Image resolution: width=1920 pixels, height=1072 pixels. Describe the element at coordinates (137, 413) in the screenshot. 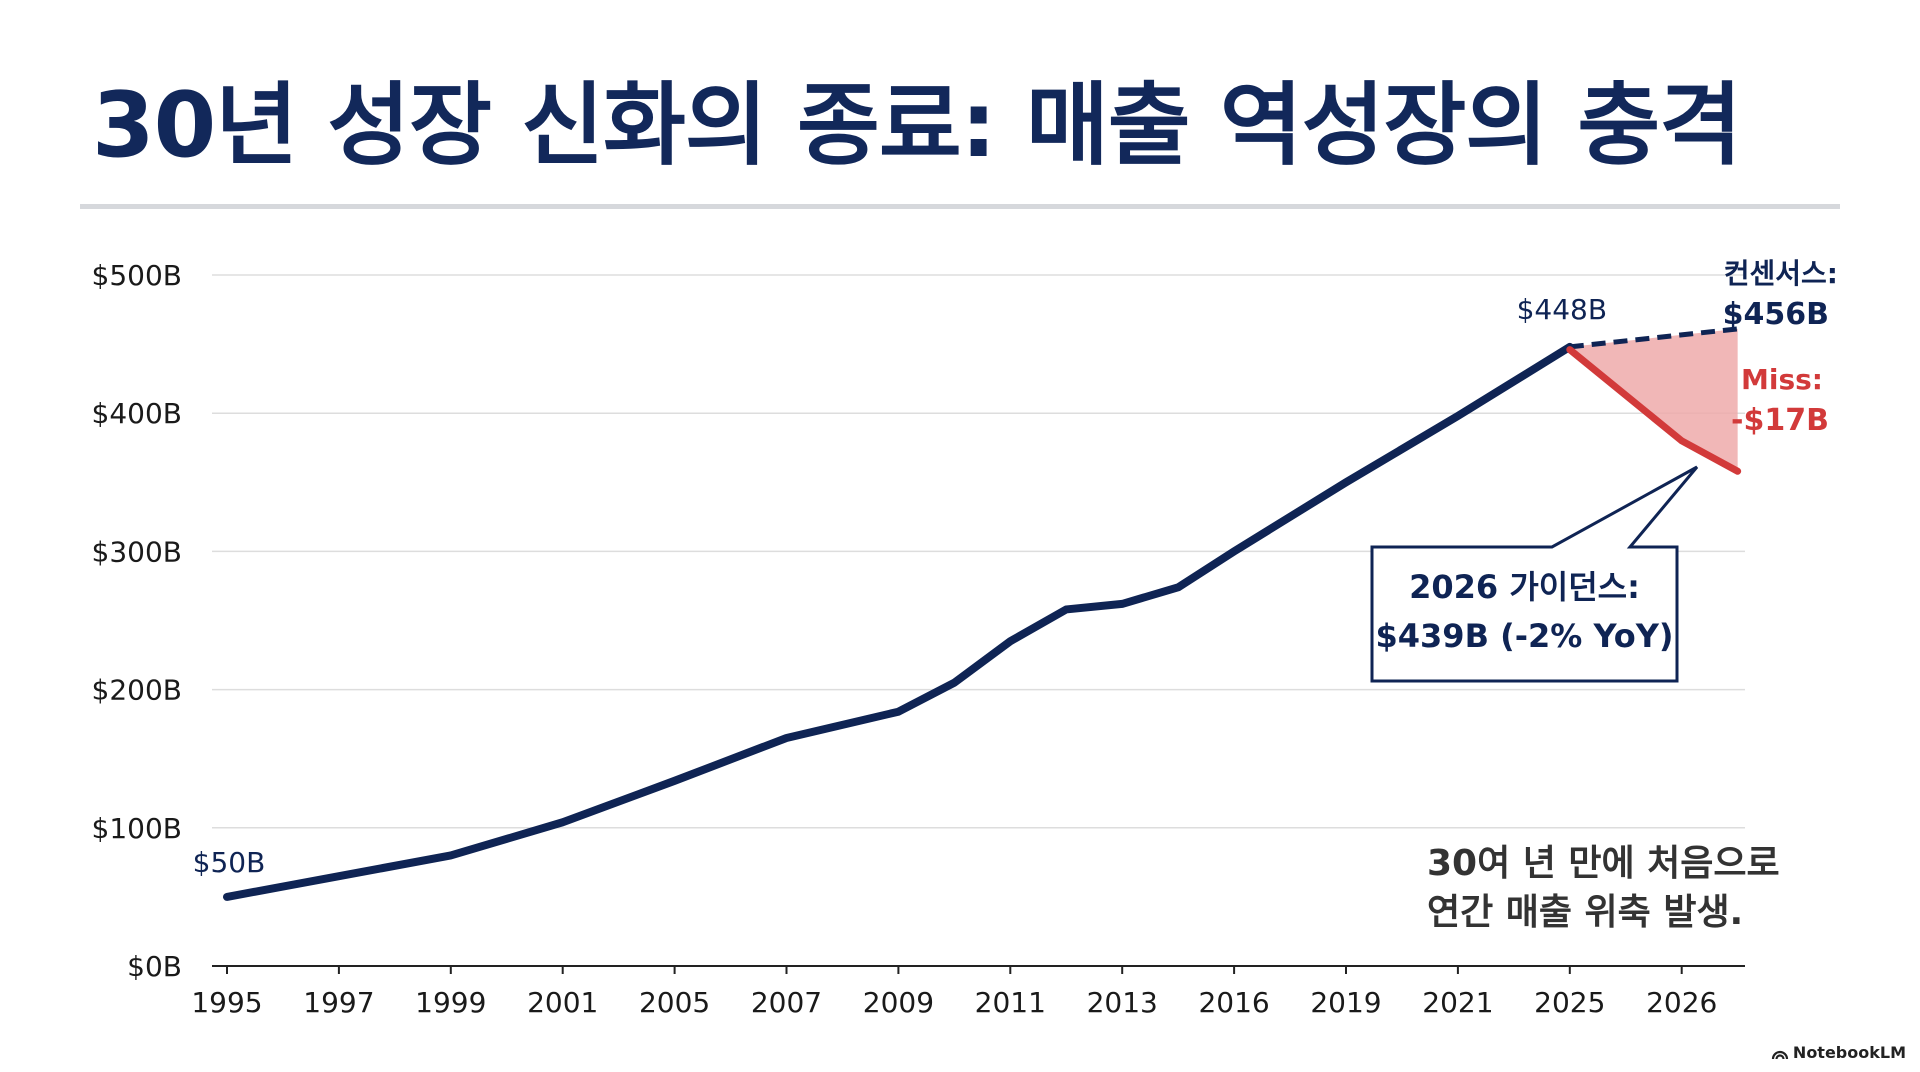

I see `y-tick-label: $400B` at that location.